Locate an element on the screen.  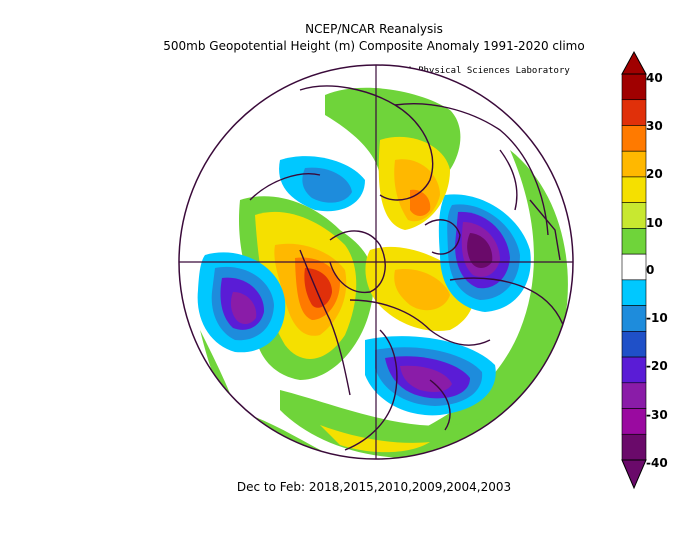
colorbar-tick-label: 40 is located at coordinates (654, 78).